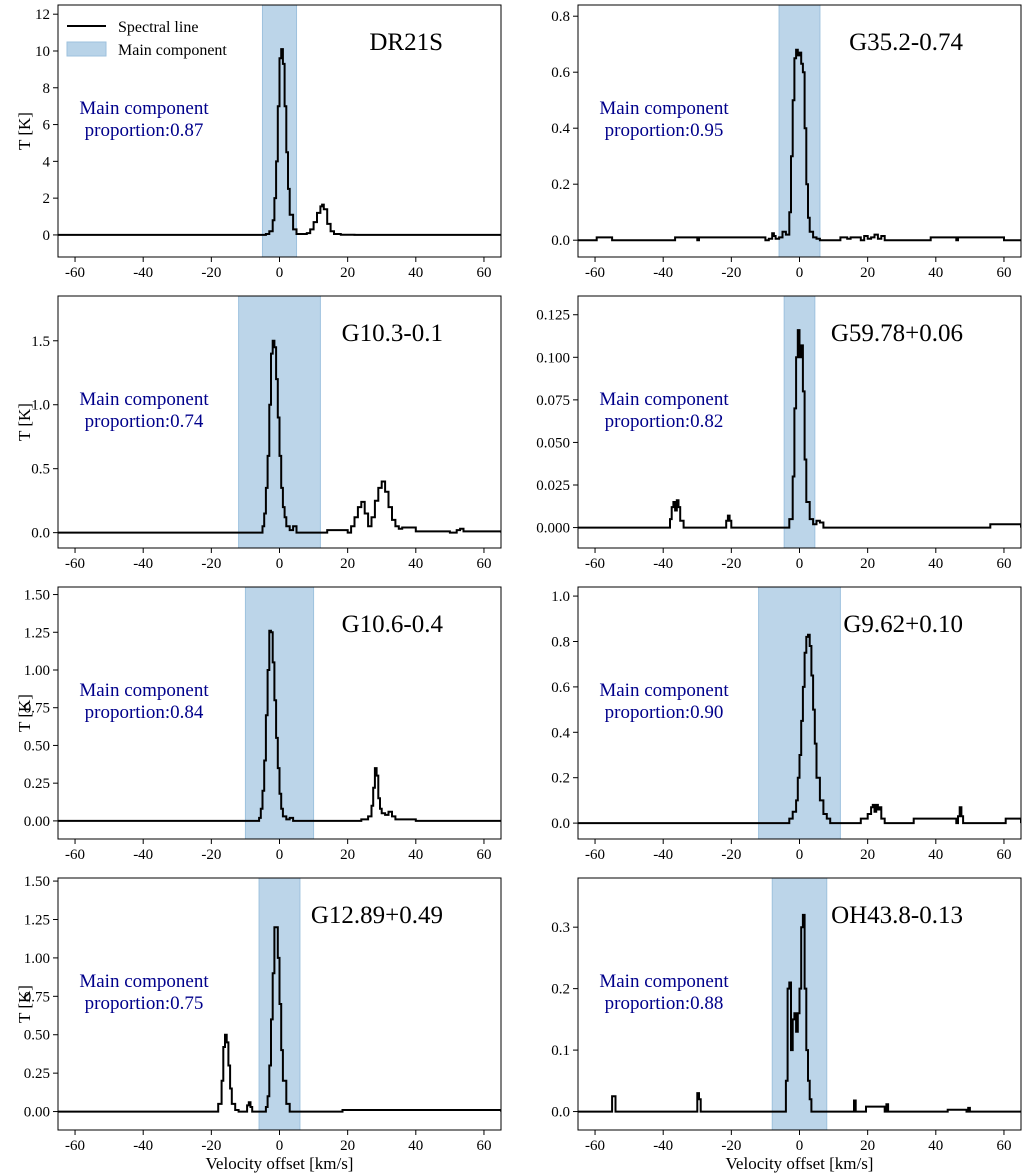 Image resolution: width=1026 pixels, height=1174 pixels. What do you see at coordinates (144, 421) in the screenshot?
I see `annotation-proportion: proportion:0.74` at bounding box center [144, 421].